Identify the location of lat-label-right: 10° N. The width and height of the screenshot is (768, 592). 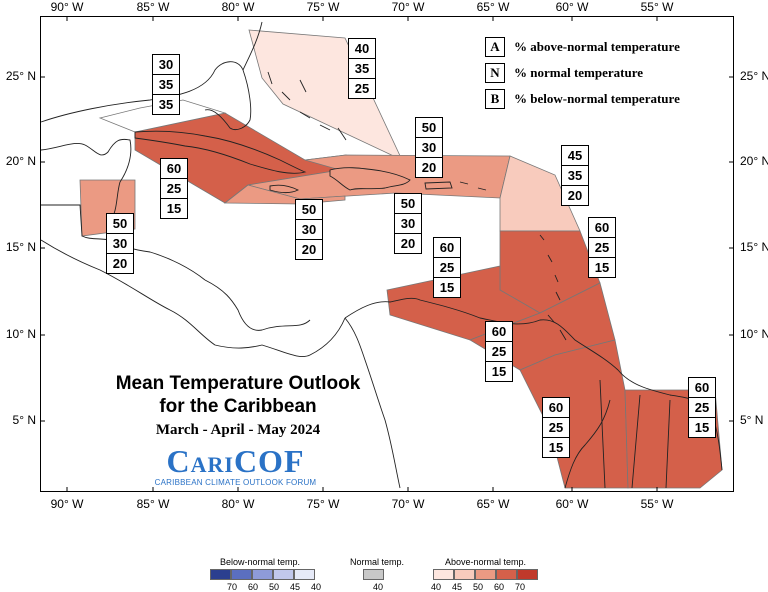
(754, 334).